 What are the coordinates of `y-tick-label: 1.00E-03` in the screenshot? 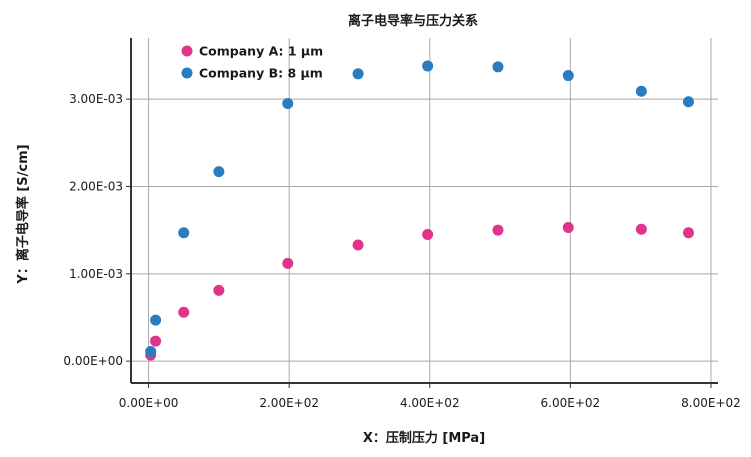 It's located at (96, 274).